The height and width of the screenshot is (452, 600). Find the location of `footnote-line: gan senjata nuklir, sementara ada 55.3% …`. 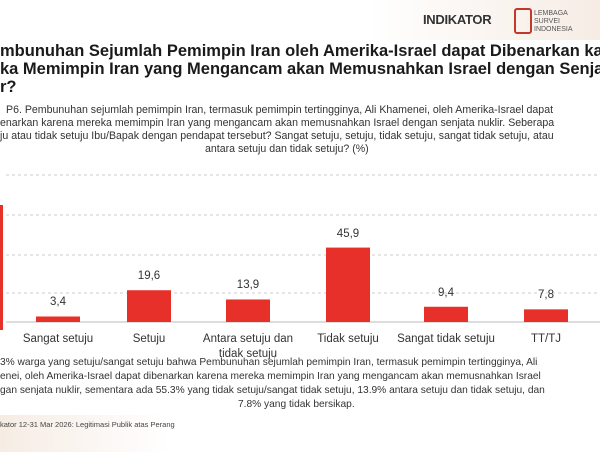

footnote-line: gan senjata nuklir, sementara ada 55.3% … is located at coordinates (272, 390).